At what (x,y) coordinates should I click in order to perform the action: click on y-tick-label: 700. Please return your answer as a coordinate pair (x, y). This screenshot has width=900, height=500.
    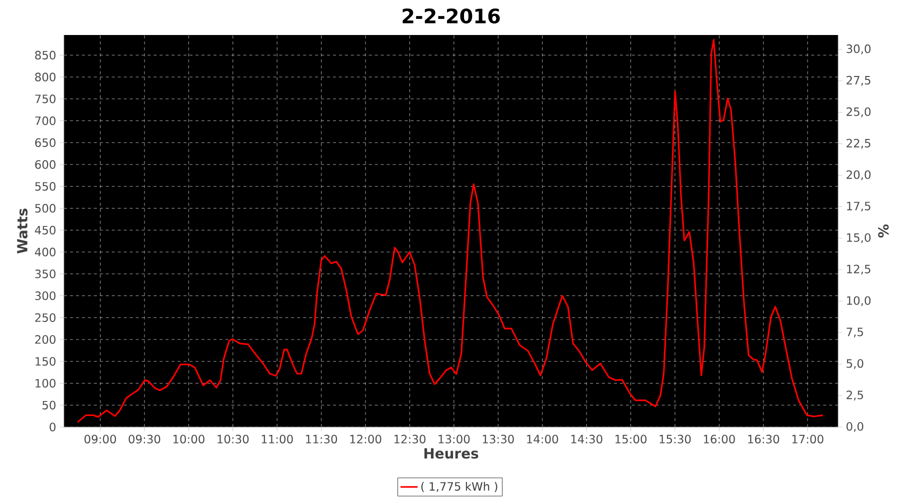
    Looking at the image, I should click on (45, 121).